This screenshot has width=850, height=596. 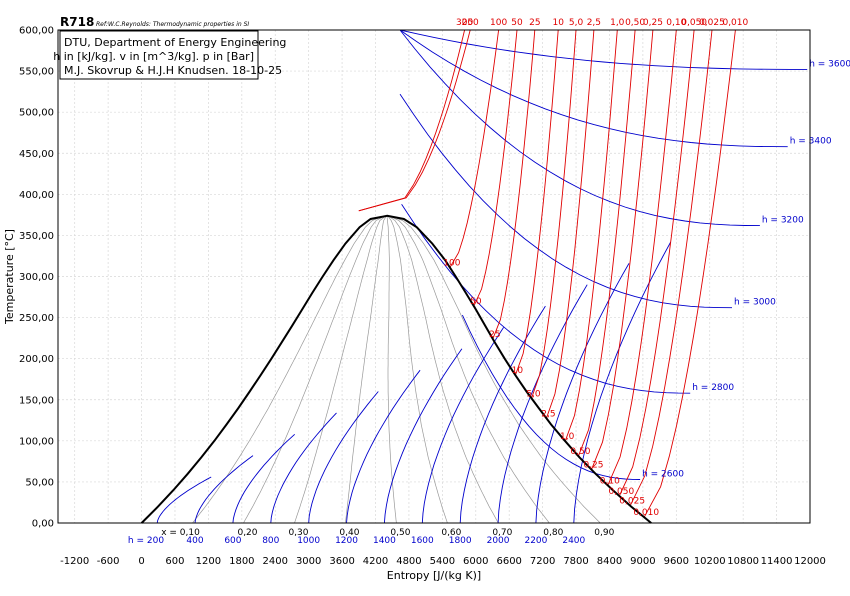 What do you see at coordinates (36, 154) in the screenshot?
I see `y-tick-label: 450,00` at bounding box center [36, 154].